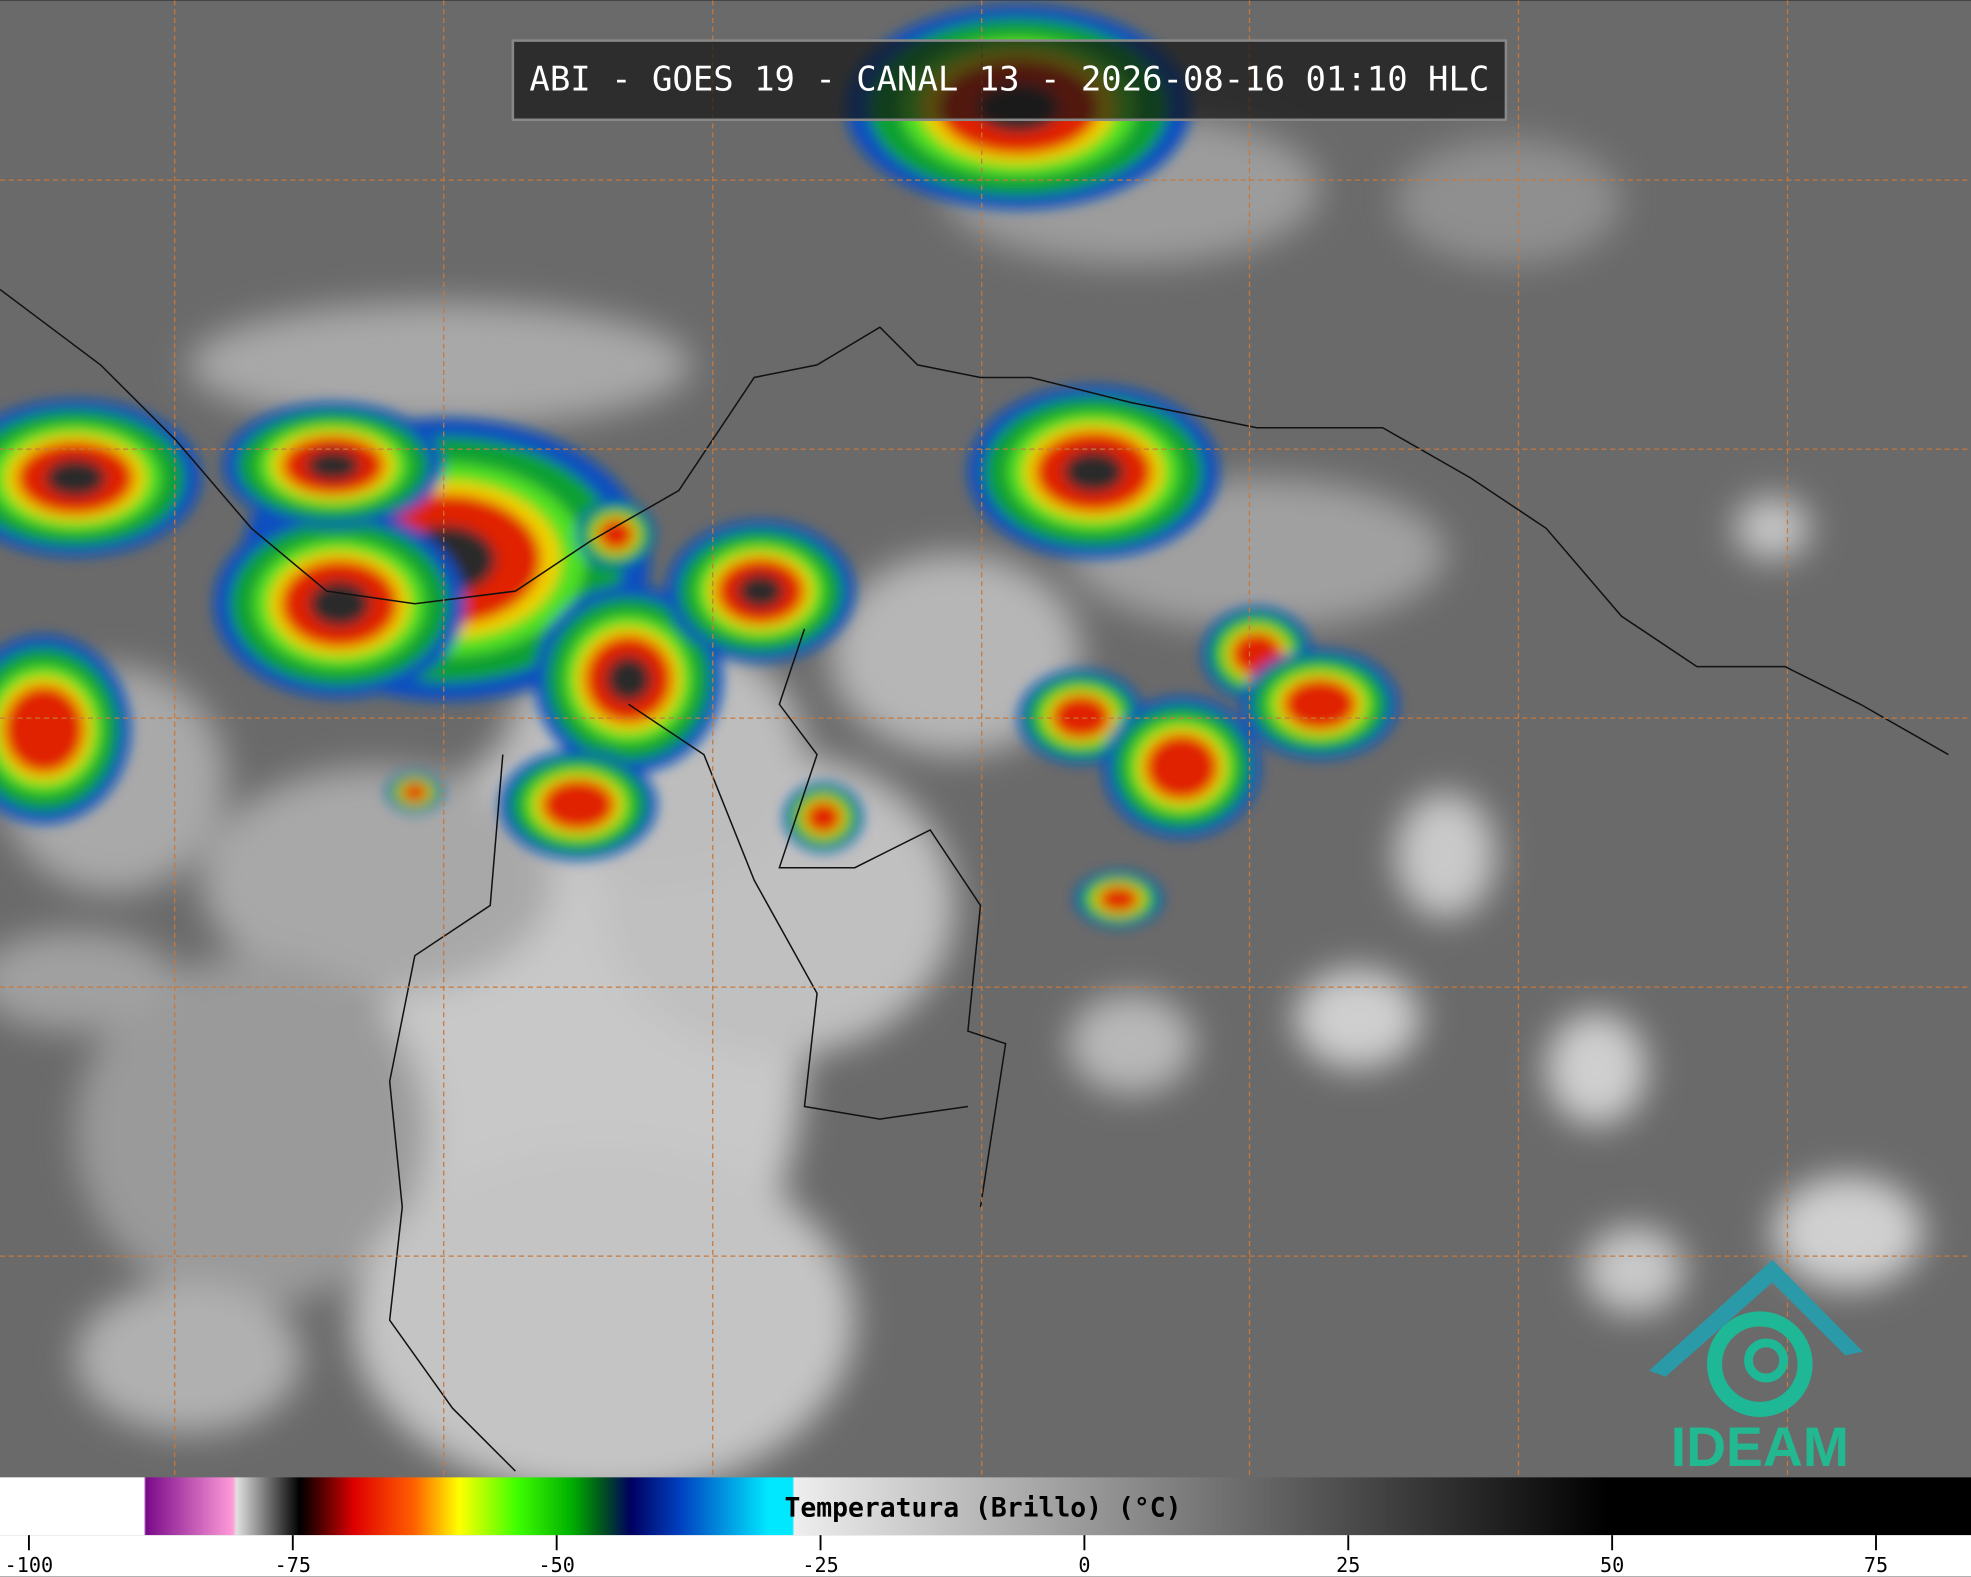  I want to click on colorbar-ticks: -100 -75 -50 -25 0 25 50 75, so click(946, 1556).